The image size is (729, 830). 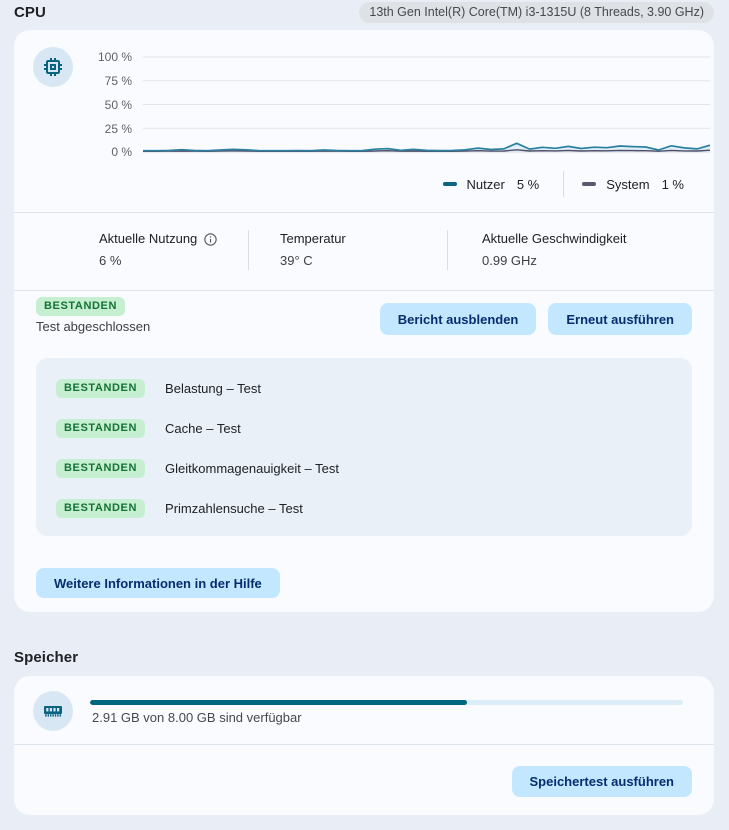 I want to click on cpu-chip-icon, so click(x=53, y=67).